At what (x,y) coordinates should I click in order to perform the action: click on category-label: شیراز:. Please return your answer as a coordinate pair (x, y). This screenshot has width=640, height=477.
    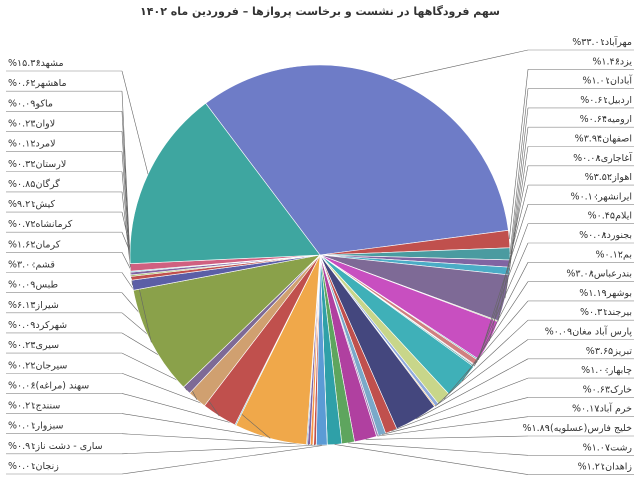
    Looking at the image, I should click on (45, 304).